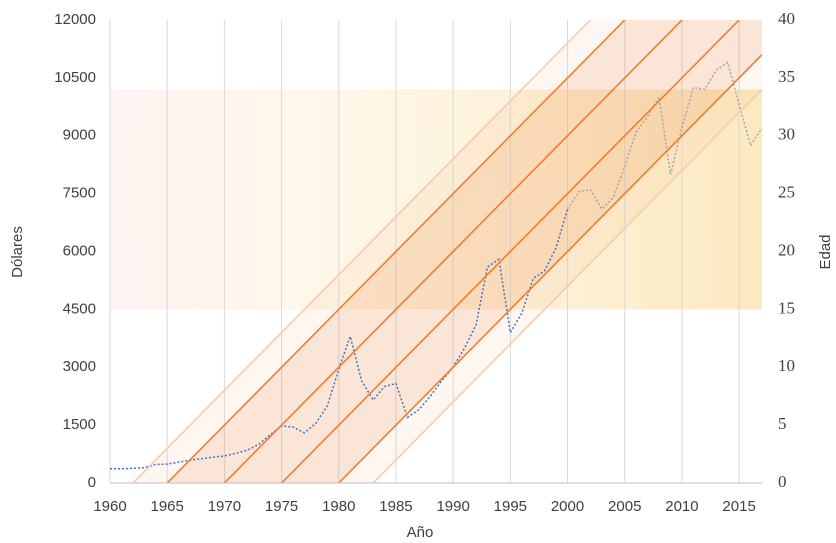  I want to click on x-axis-title: Año, so click(420, 532).